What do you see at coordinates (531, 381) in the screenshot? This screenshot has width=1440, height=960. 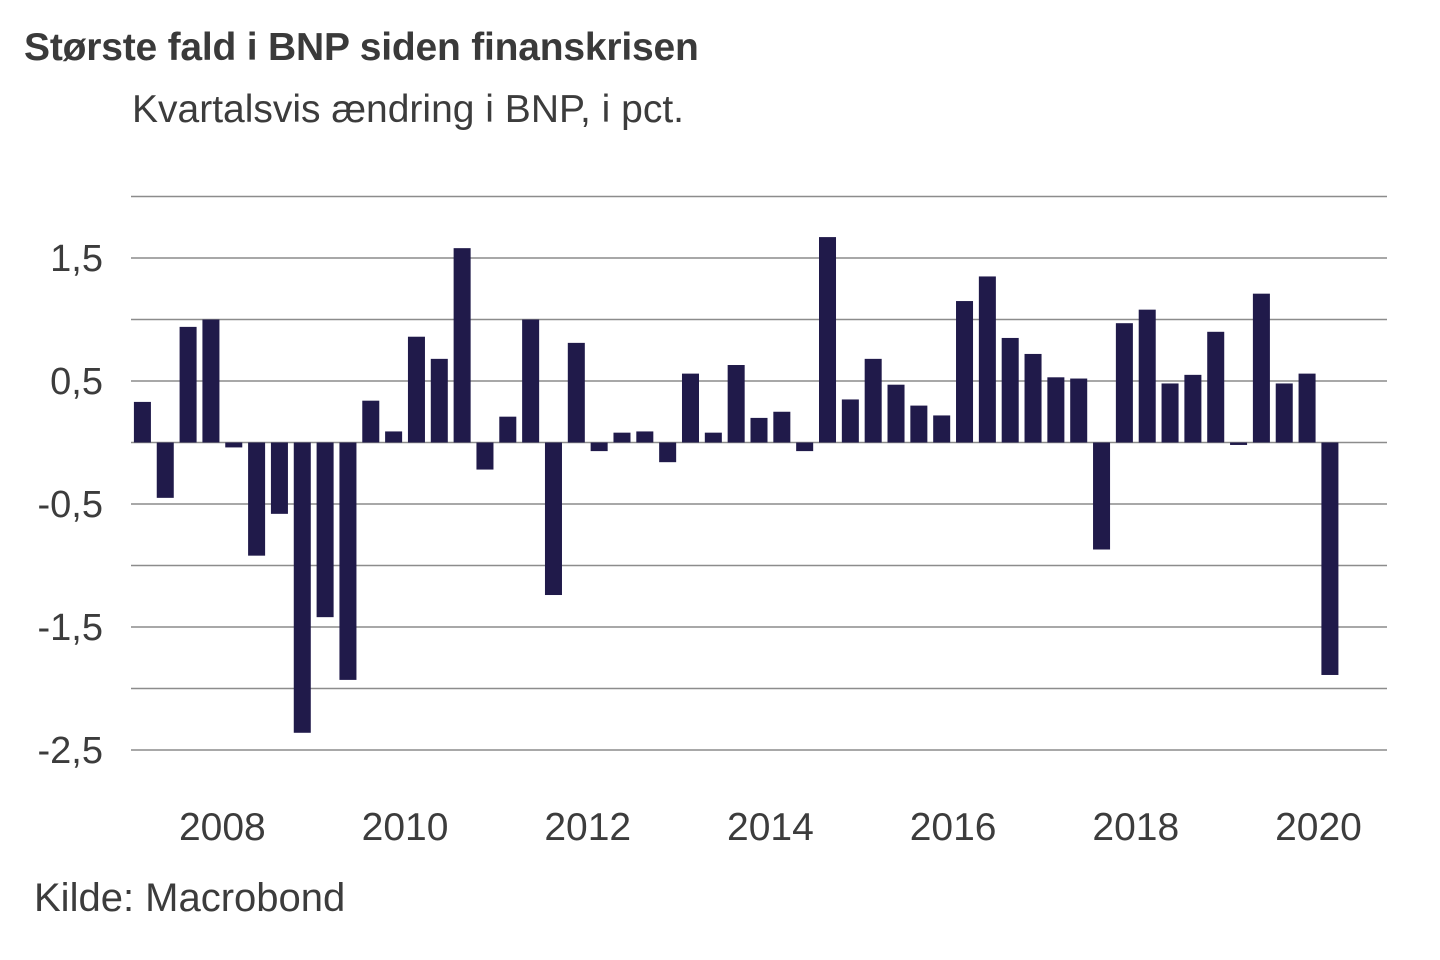 I see `bar-2011Q4` at bounding box center [531, 381].